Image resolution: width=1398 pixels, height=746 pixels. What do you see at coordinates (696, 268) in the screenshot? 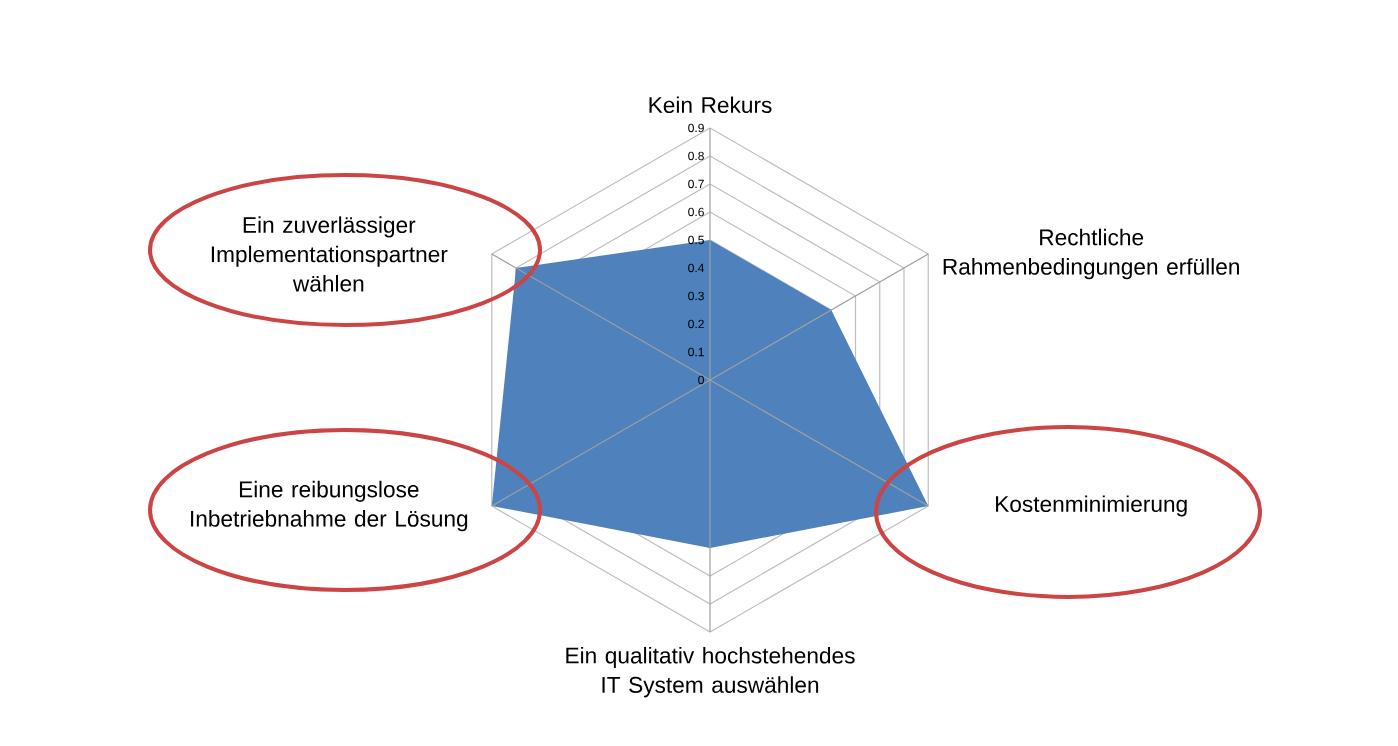
I see `y-tick-label: 0.4` at bounding box center [696, 268].